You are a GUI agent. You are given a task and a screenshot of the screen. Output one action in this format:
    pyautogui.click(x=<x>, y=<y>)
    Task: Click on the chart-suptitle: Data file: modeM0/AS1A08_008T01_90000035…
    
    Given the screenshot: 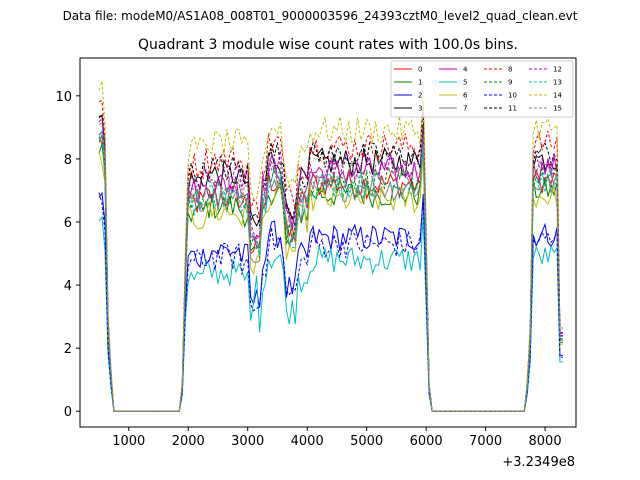 What is the action you would take?
    pyautogui.click(x=320, y=16)
    